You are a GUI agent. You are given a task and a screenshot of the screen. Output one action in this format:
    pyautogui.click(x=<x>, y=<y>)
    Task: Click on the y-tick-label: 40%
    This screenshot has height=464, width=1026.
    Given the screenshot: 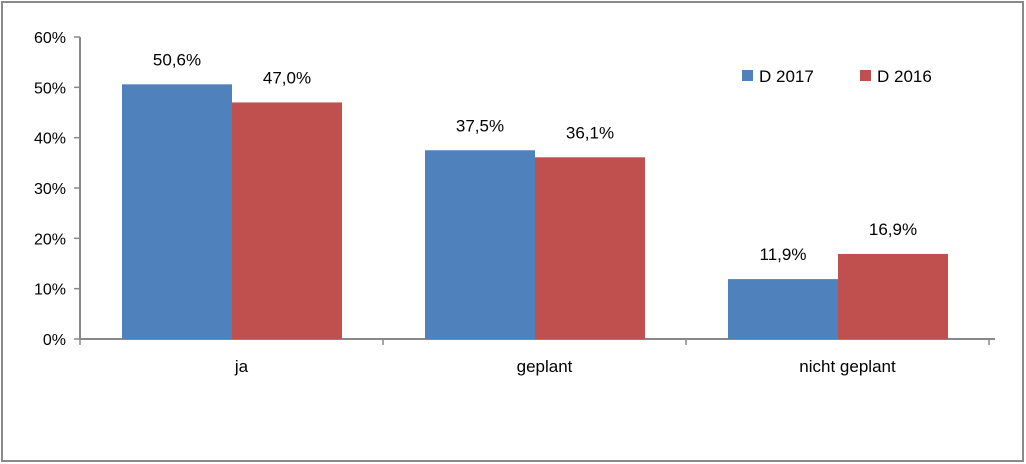 What is the action you would take?
    pyautogui.click(x=50, y=139)
    